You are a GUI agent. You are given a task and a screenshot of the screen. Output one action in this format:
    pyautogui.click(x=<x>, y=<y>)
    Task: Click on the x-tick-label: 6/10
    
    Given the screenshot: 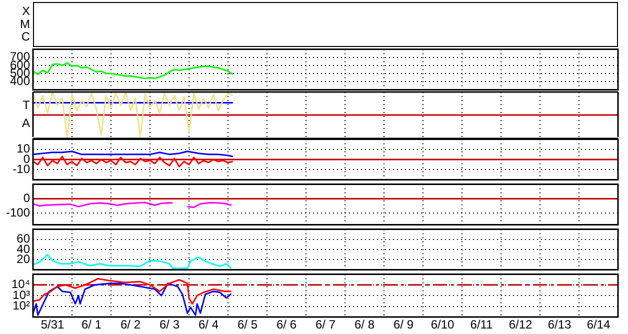 What is the action you would take?
    pyautogui.click(x=442, y=325)
    